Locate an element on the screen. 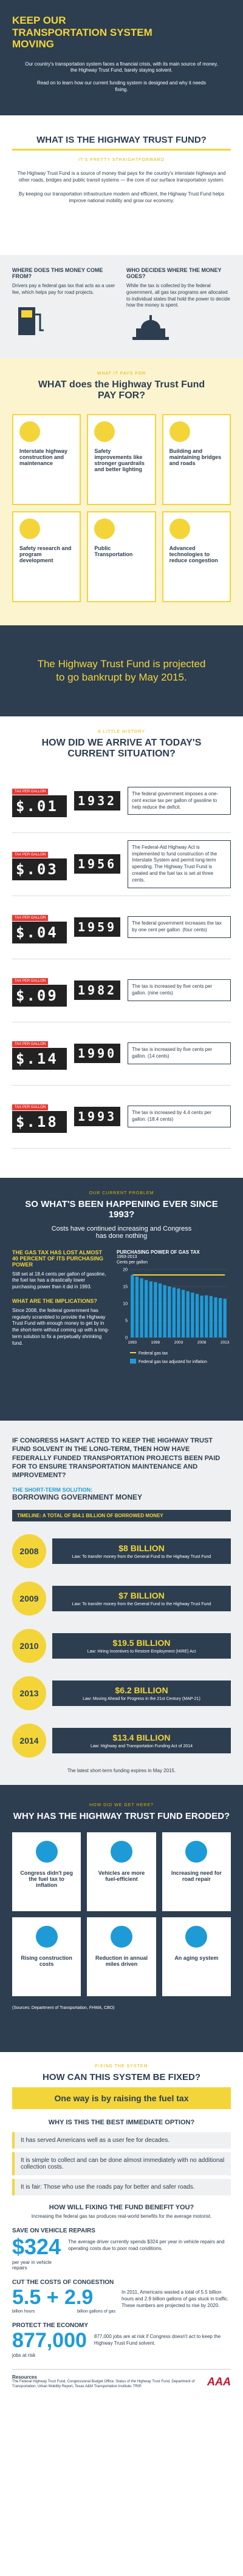 The image size is (243, 2576). amount: $19.5 BILLION is located at coordinates (142, 1643).